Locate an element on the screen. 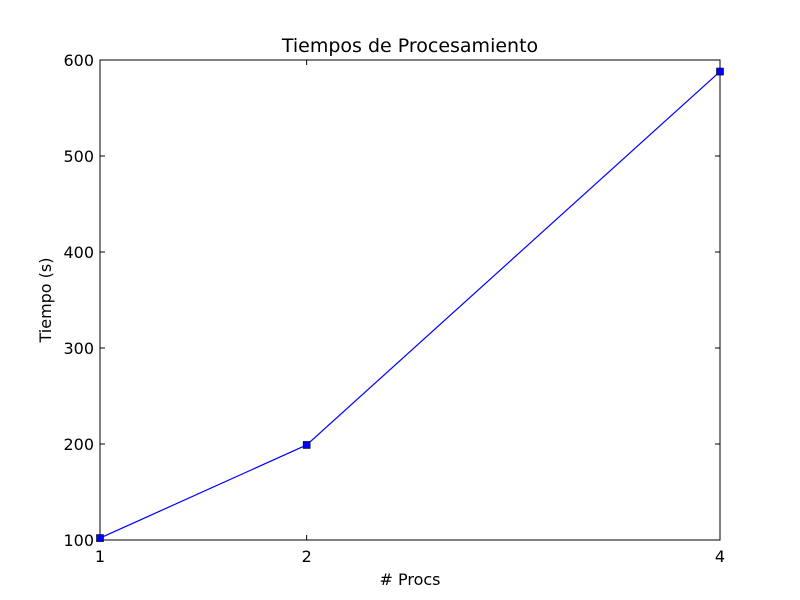  chart-title: Tiempos de Procesamiento is located at coordinates (409, 46).